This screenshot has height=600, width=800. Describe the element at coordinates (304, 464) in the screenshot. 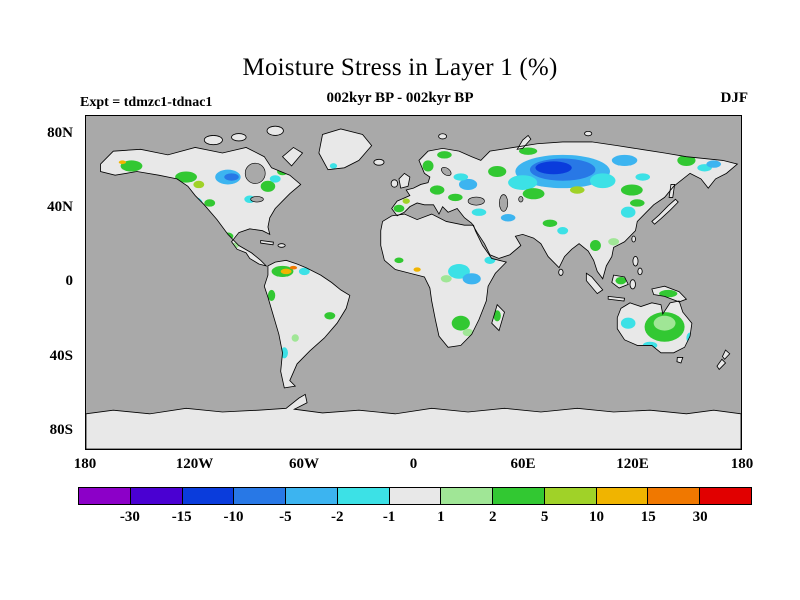

I see `lon-tick-label: 60W` at that location.